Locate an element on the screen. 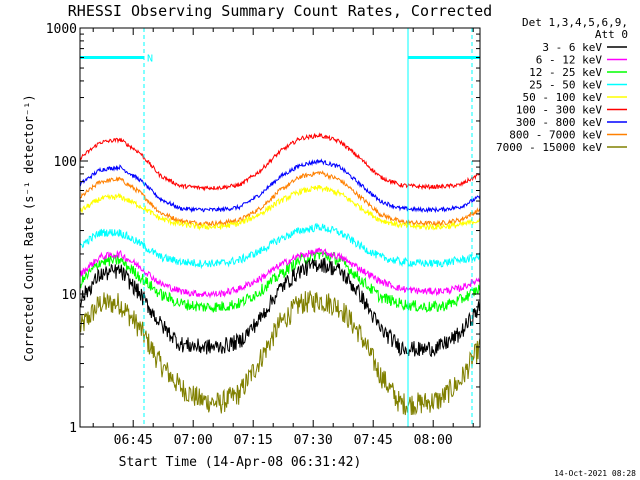 Image resolution: width=640 pixels, height=480 pixels. legend-label: 300 - 800 keV is located at coordinates (559, 122).